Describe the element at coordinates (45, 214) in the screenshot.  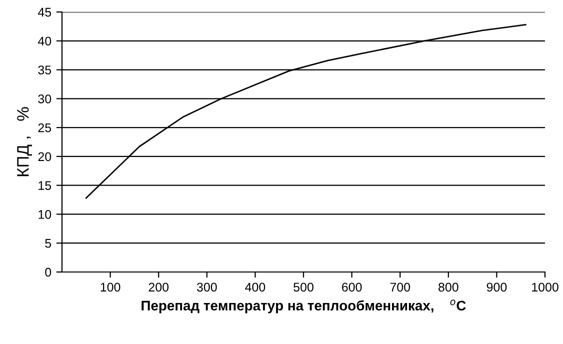
I see `y-tick-label: 10` at that location.